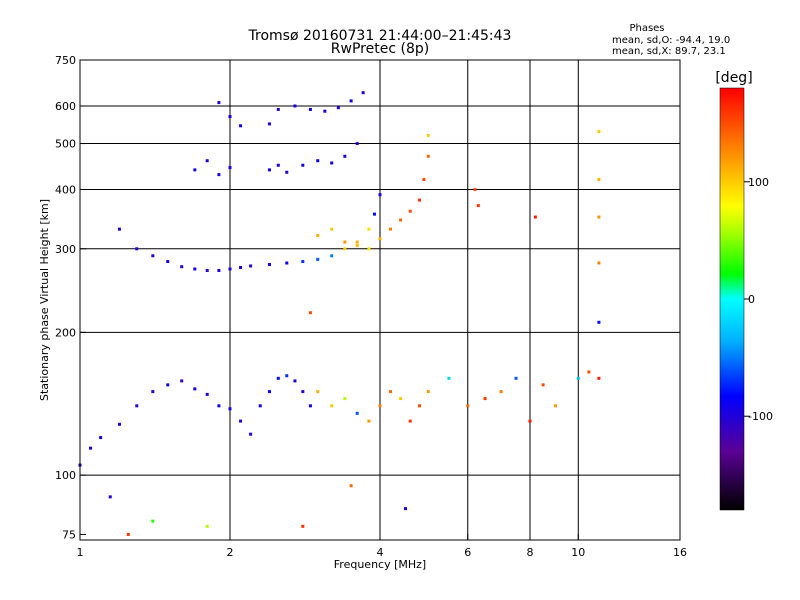  Describe the element at coordinates (669, 51) in the screenshot. I see `phase-stats-x: mean, sd,X: 89.7, 23.1` at that location.